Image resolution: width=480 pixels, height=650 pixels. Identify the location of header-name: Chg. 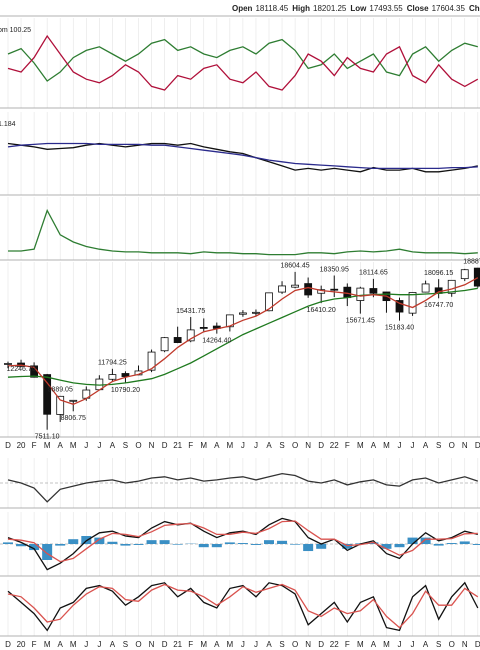
(474, 8).